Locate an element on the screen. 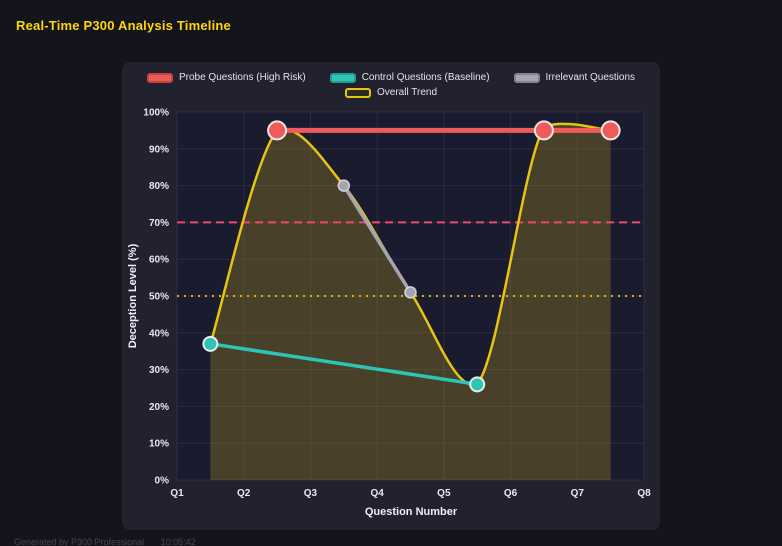 This screenshot has width=782, height=546. y-tick-label: 60% is located at coordinates (159, 260).